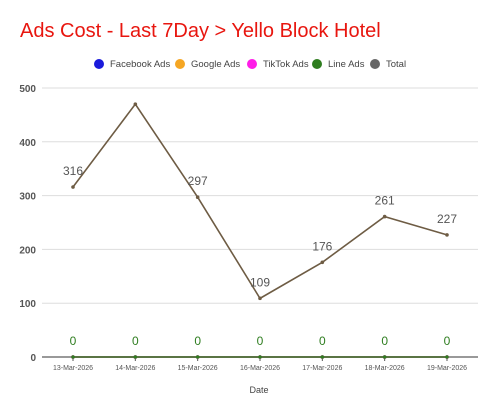  I want to click on y-tick-label: 300, so click(27, 197).